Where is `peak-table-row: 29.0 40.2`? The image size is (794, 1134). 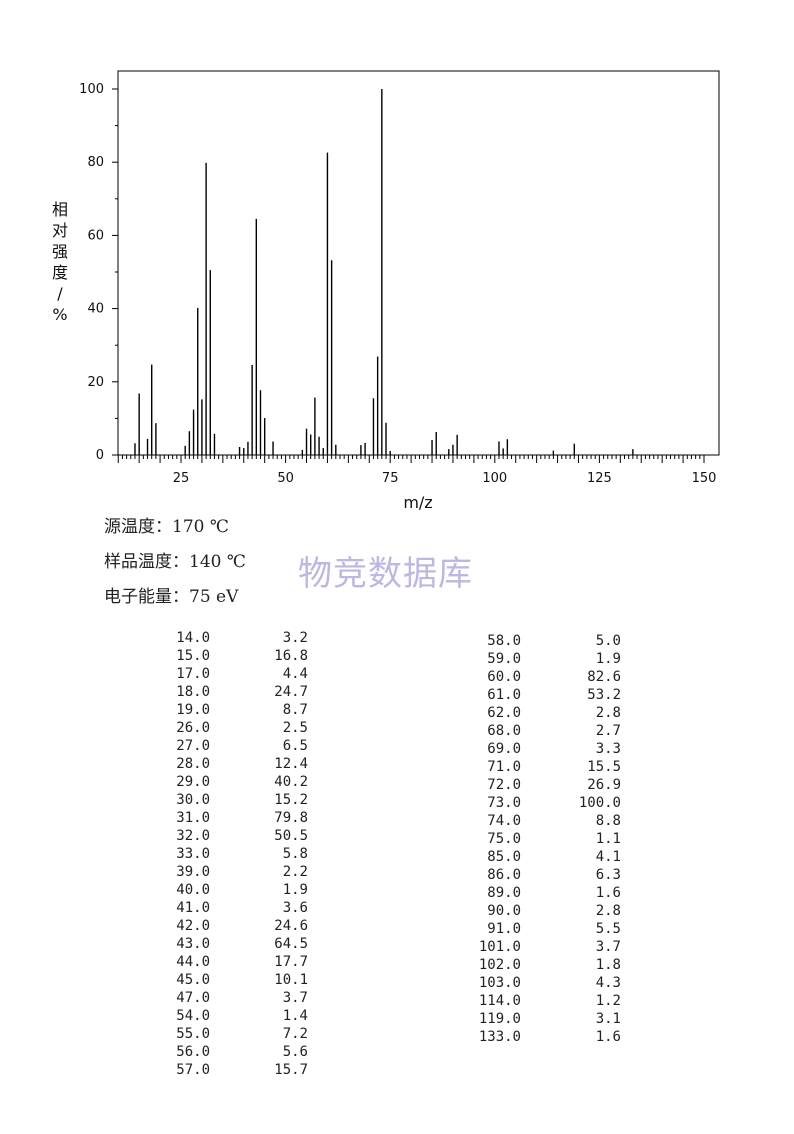 peak-table-row: 29.0 40.2 is located at coordinates (240, 782).